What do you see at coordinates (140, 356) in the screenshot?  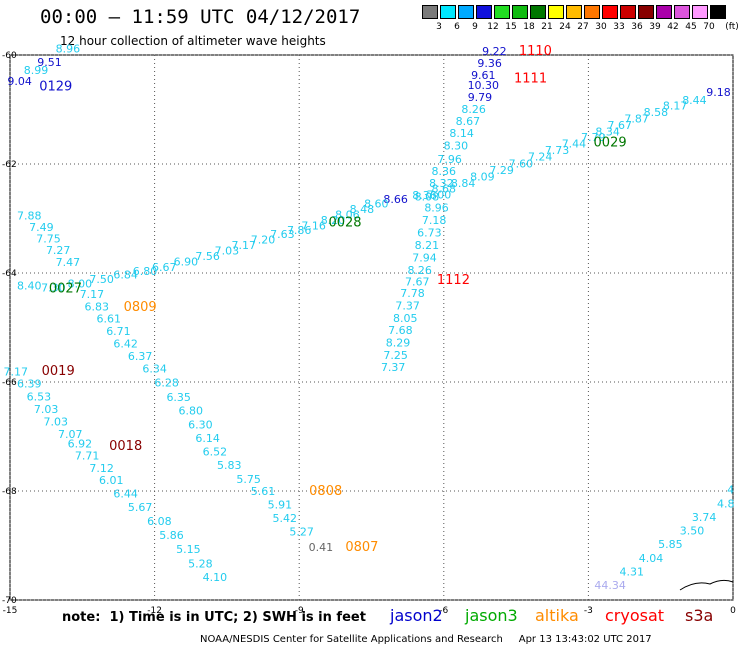 I see `wave-height-label: 6.37` at bounding box center [140, 356].